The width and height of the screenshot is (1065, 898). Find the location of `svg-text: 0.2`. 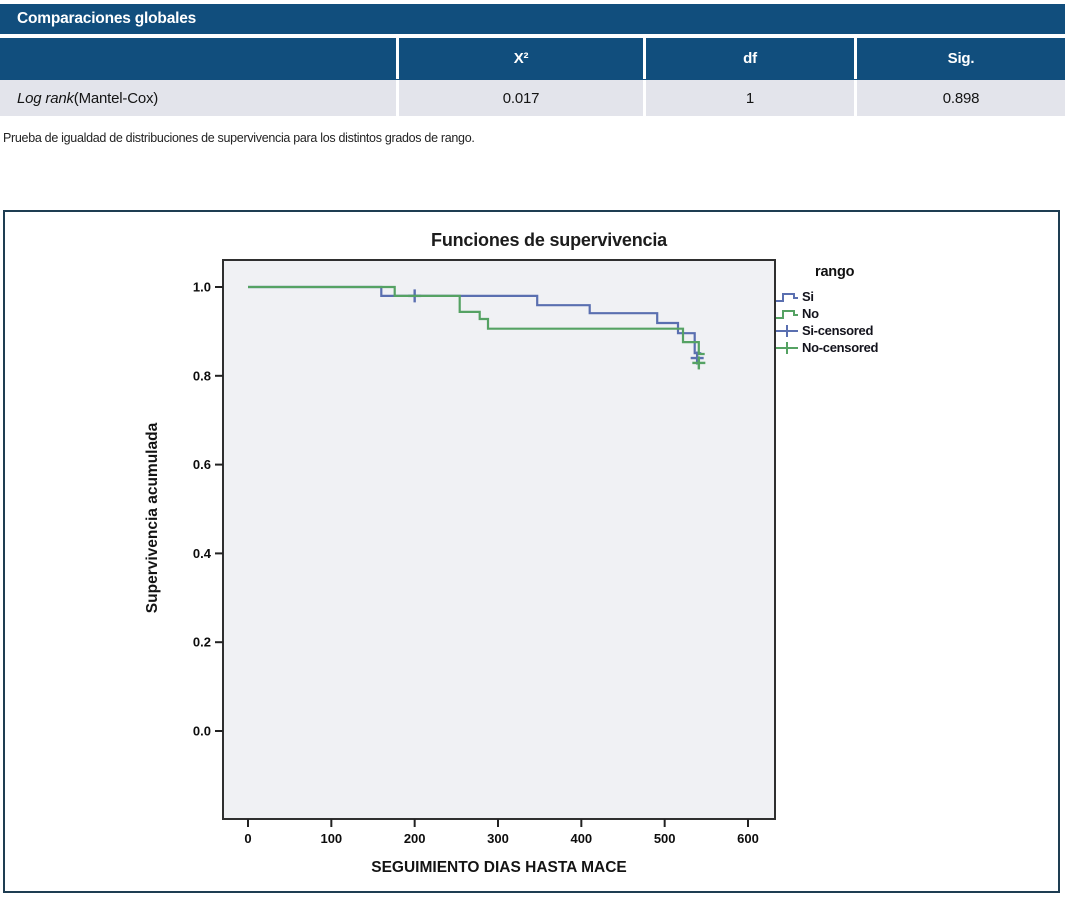

svg-text: 0.2 is located at coordinates (202, 642).